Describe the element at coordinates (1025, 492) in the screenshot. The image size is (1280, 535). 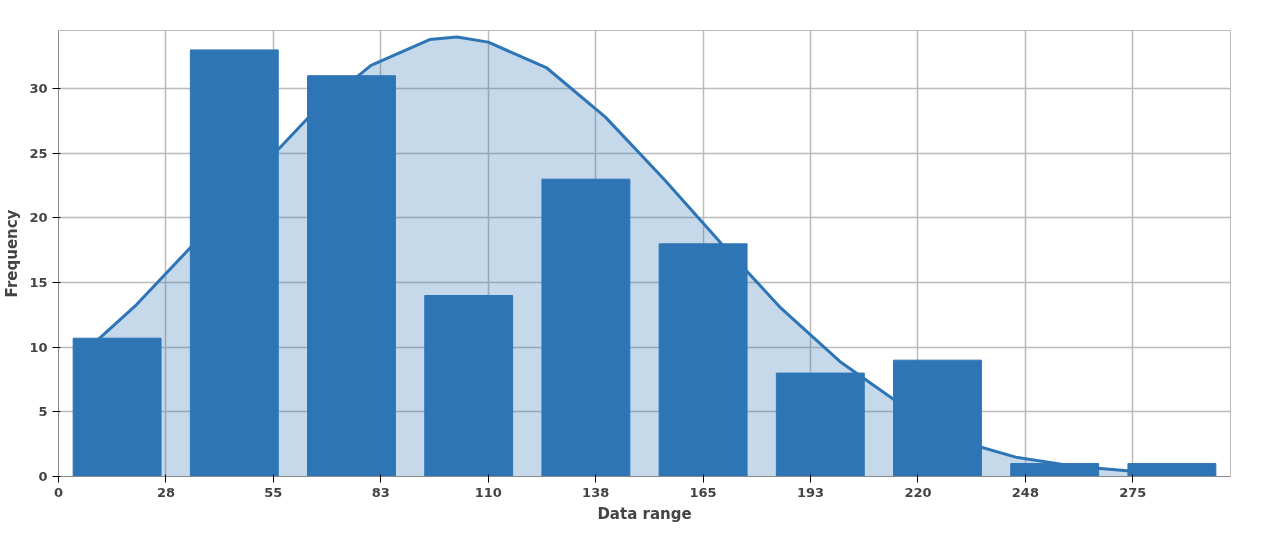
I see `x-tick-label: 248` at that location.